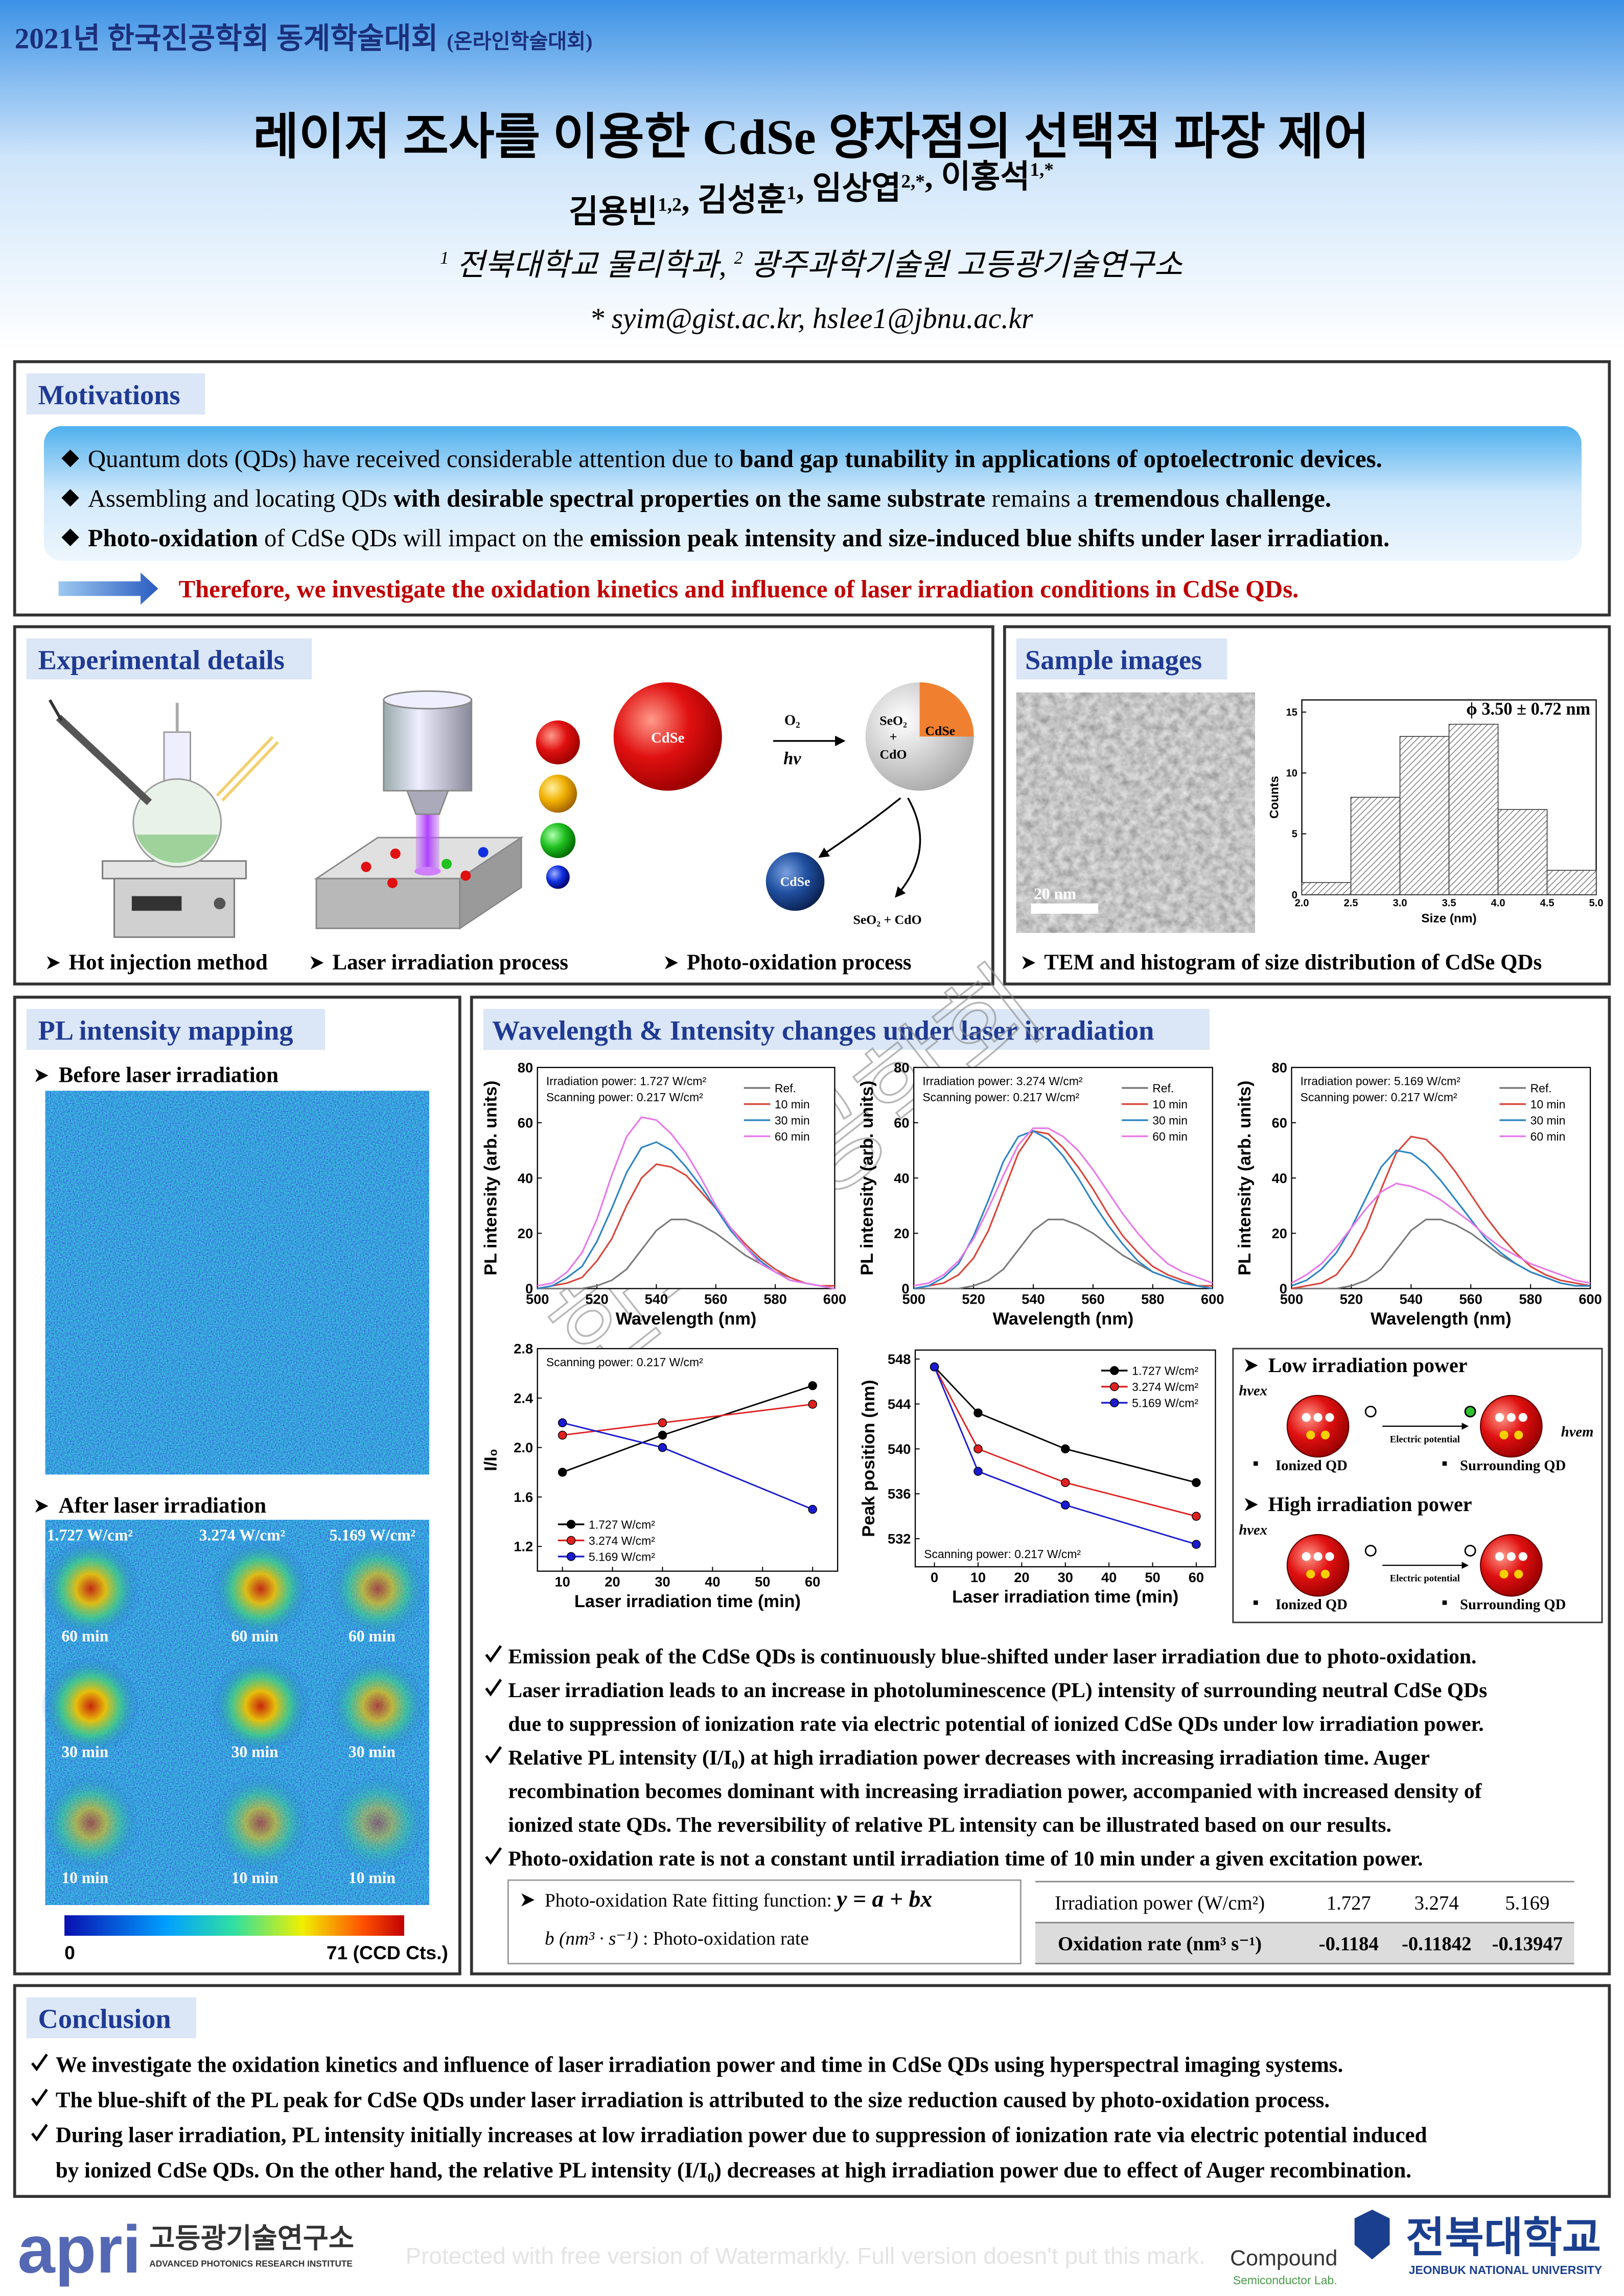  Describe the element at coordinates (251, 2238) in the screenshot. I see `logo-apri-kr: 고등광기술연구소` at that location.